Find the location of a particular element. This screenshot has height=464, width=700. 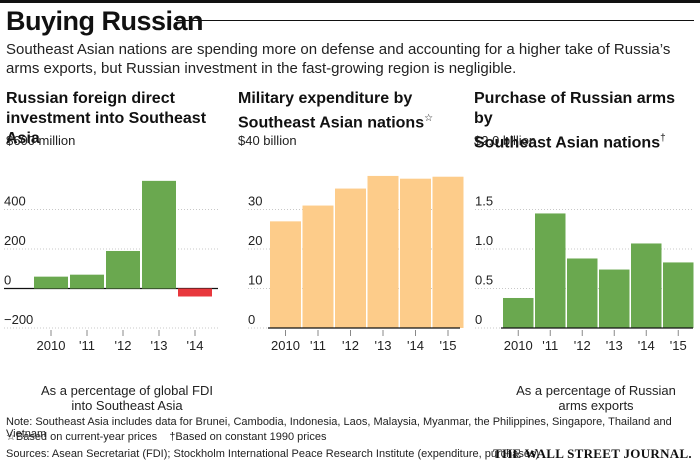

arms-strip-caption-line1: As a percentage of Russian is located at coordinates (596, 390).